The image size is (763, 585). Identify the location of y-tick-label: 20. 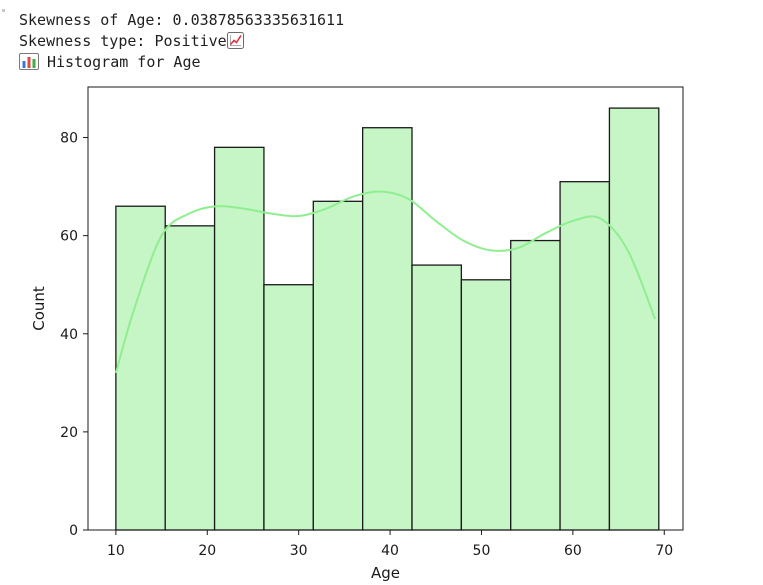
(69, 433).